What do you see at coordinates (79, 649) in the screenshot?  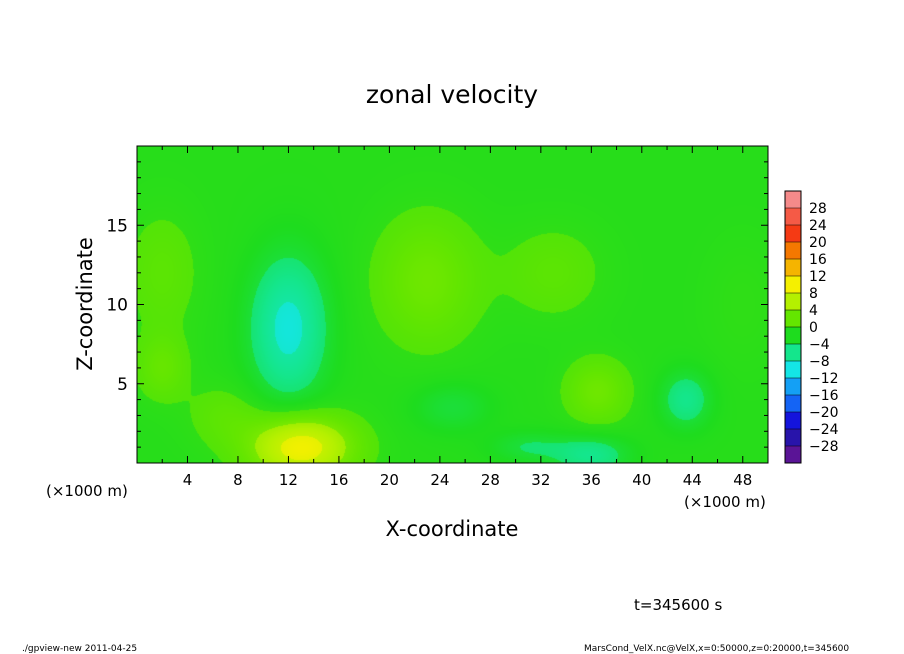 I see `footer-left: ./gpview-new 2011-04-25` at bounding box center [79, 649].